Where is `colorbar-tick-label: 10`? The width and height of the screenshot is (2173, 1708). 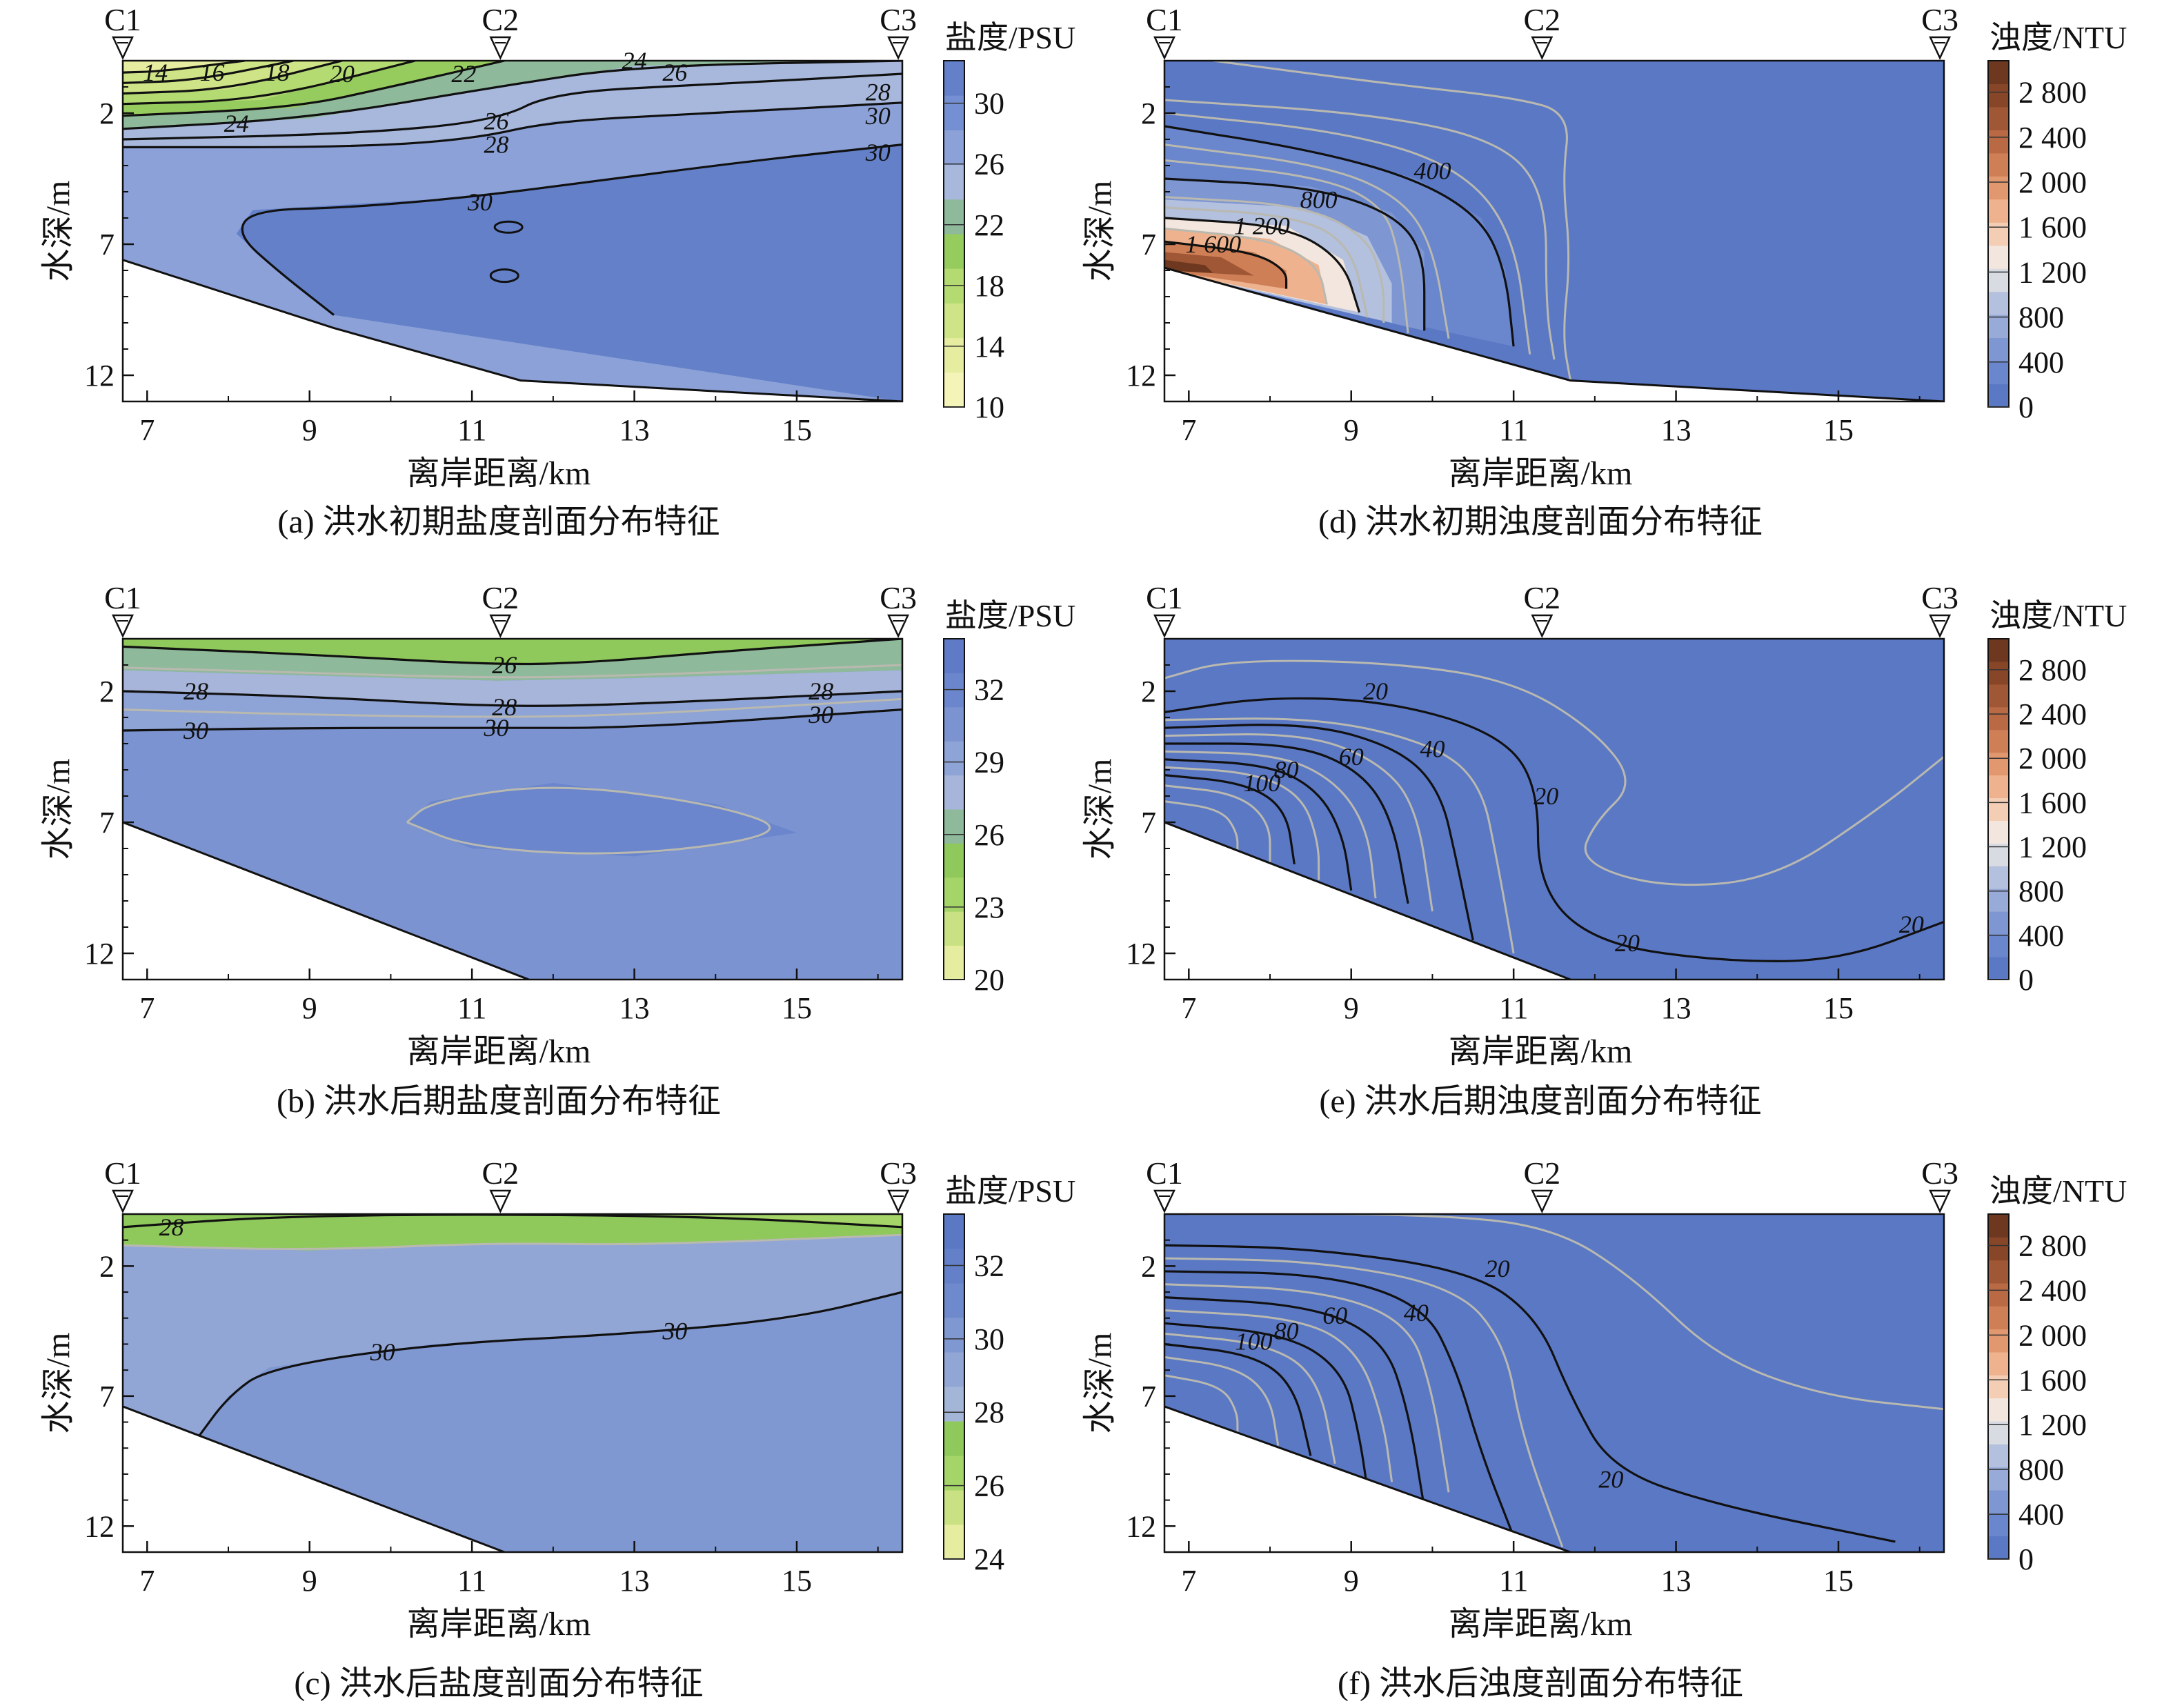 colorbar-tick-label: 10 is located at coordinates (989, 407).